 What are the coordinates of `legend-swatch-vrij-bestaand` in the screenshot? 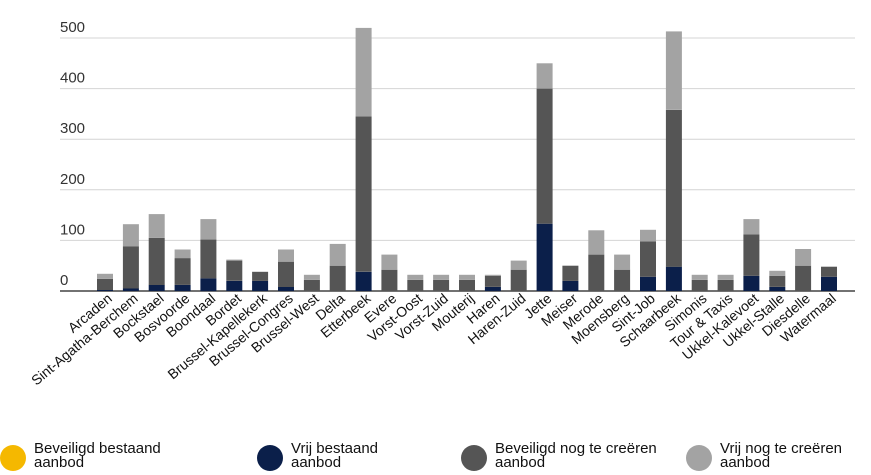 It's located at (270, 458).